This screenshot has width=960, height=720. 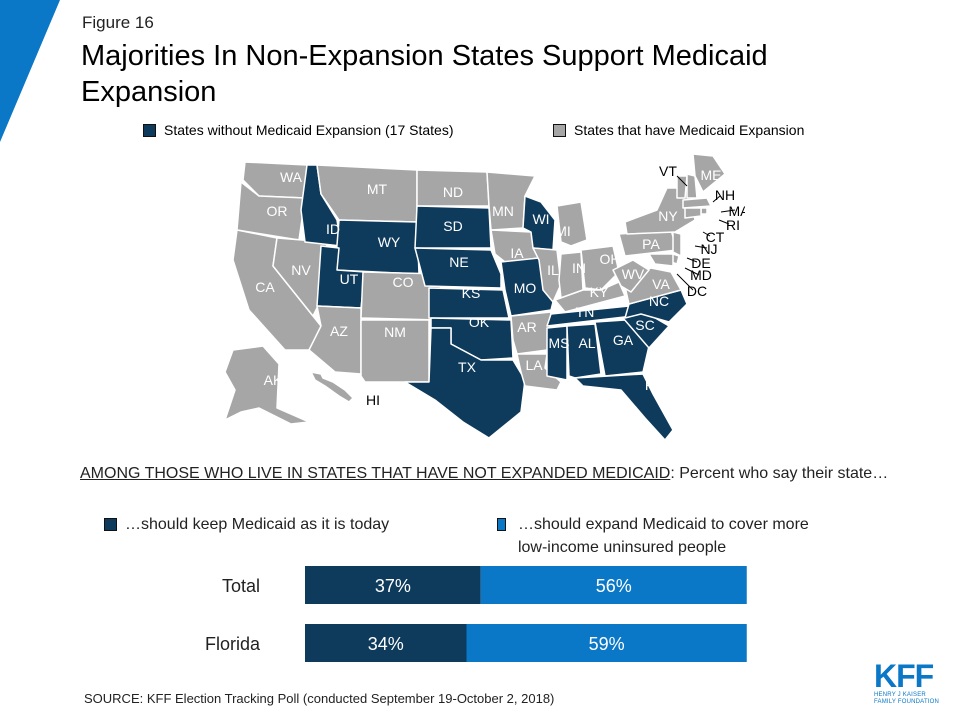 What do you see at coordinates (701, 275) in the screenshot?
I see `state-label-md: MD` at bounding box center [701, 275].